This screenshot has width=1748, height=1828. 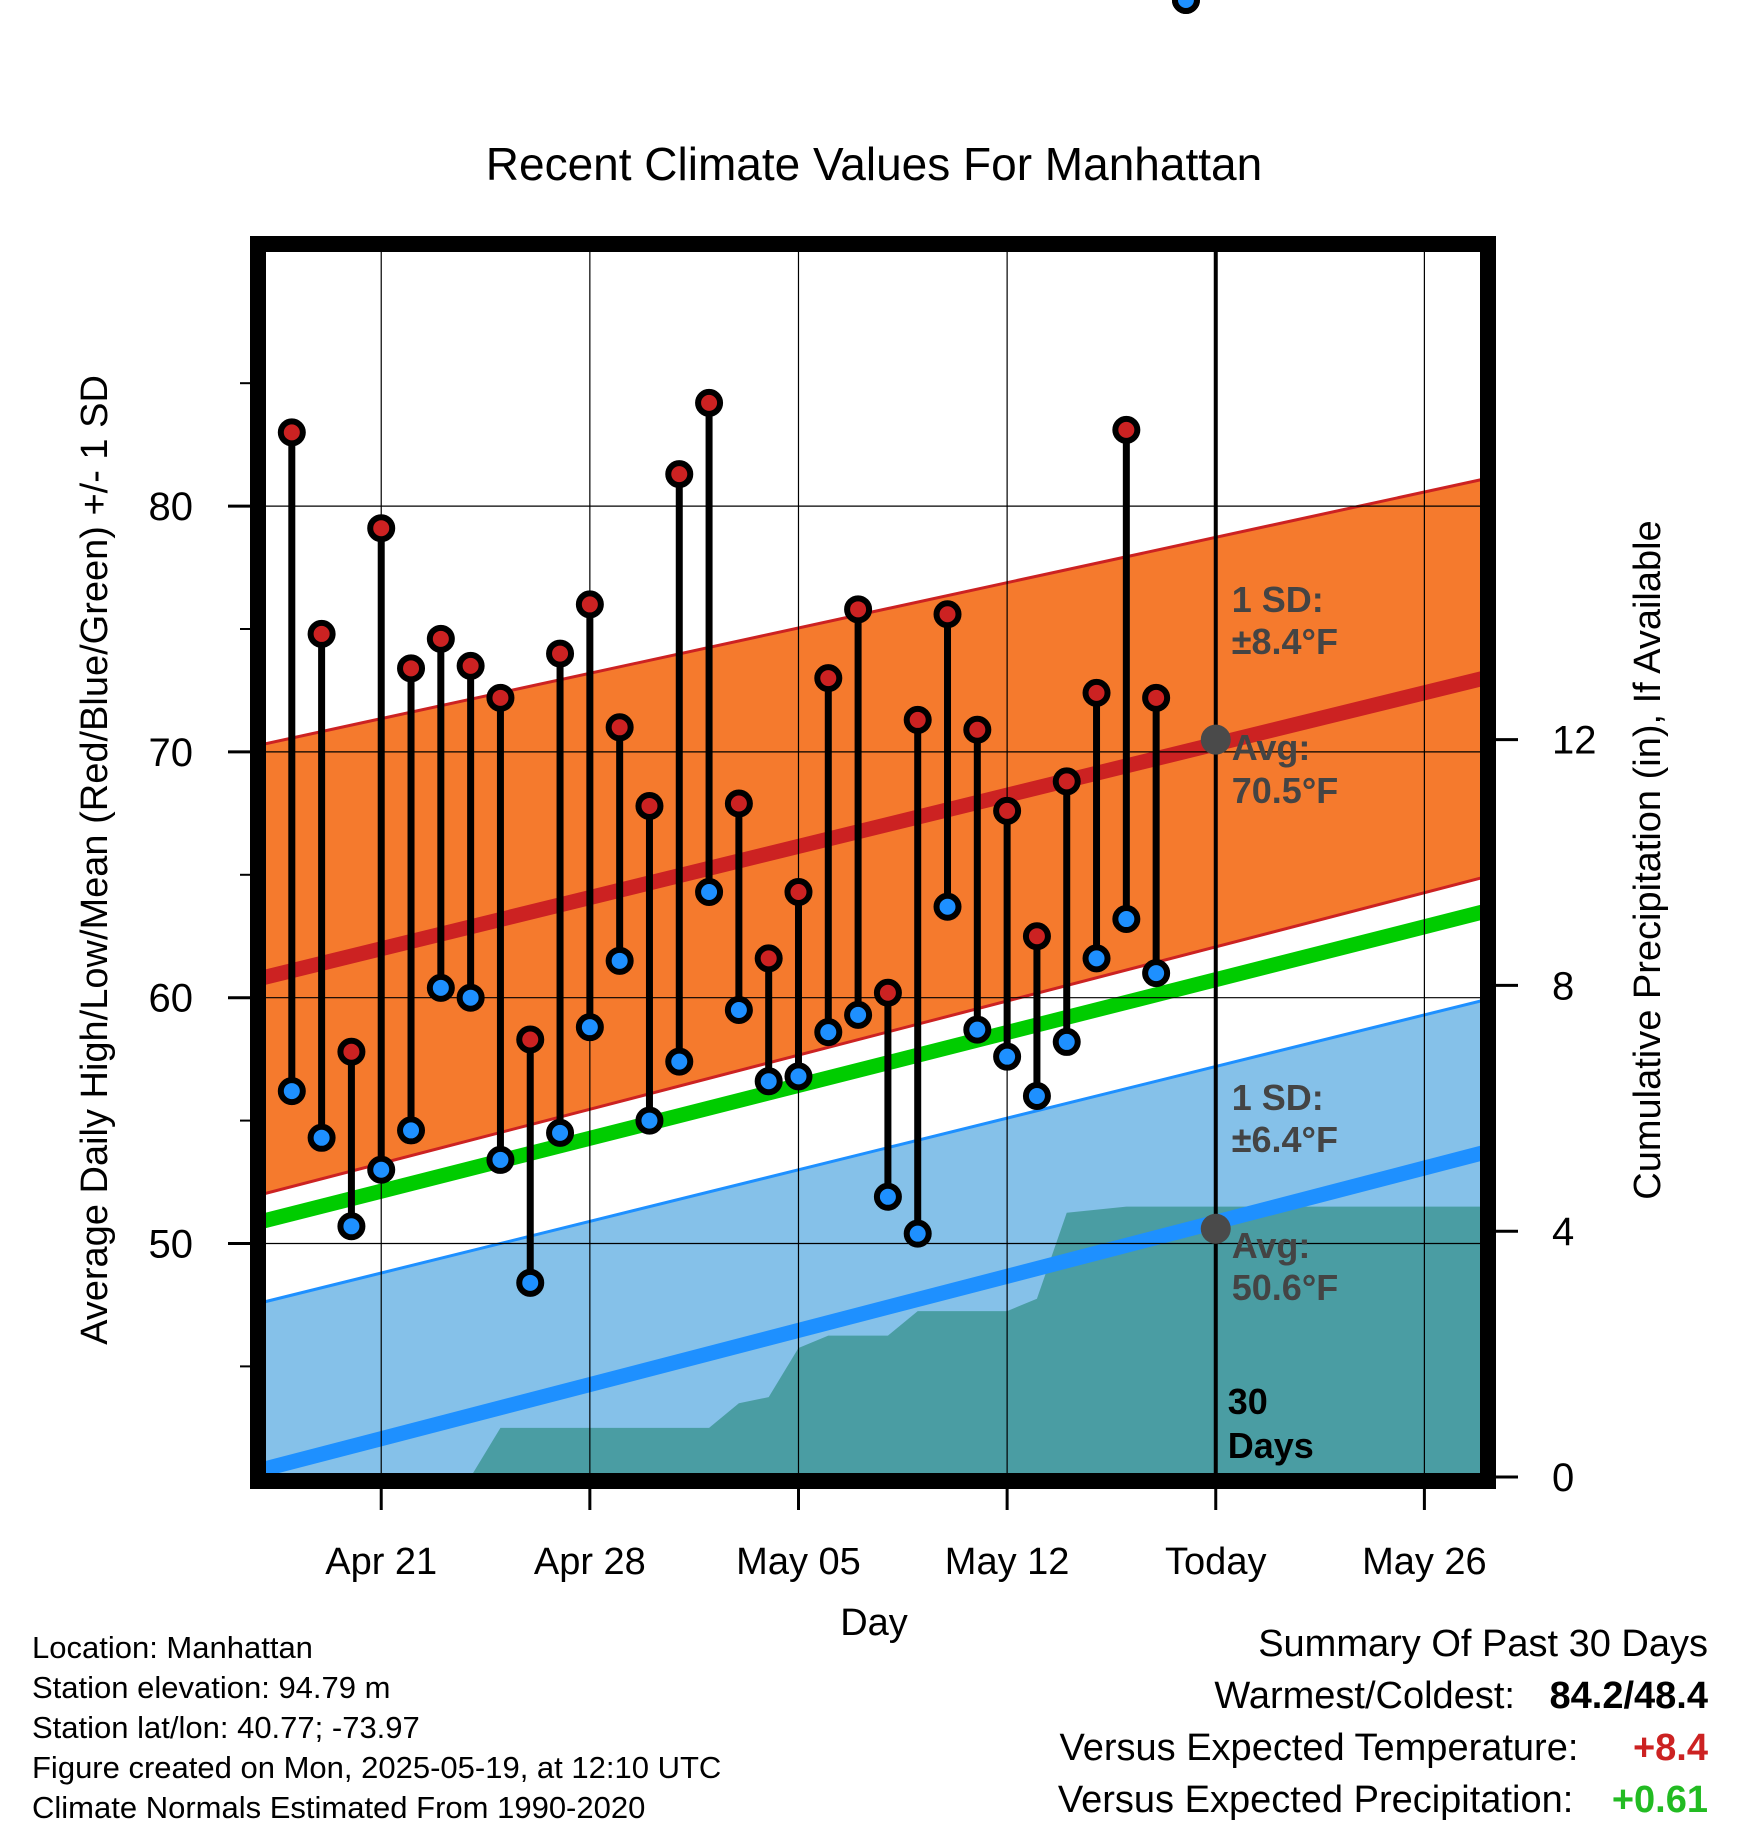 I want to click on info-normals: Climate Normals Estimated From 1990-2020, so click(x=339, y=1807).